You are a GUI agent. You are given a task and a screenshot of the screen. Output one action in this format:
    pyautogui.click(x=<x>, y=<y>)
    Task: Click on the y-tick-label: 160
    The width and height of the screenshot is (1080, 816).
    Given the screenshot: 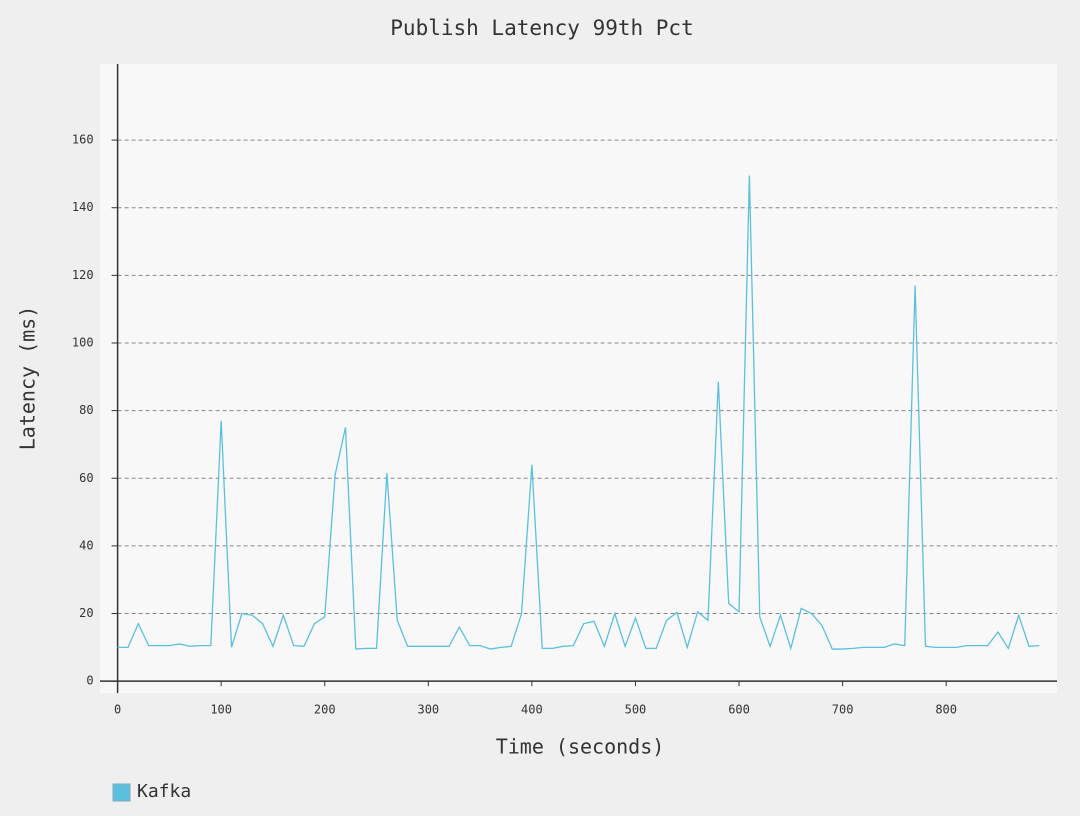 What is the action you would take?
    pyautogui.click(x=83, y=140)
    